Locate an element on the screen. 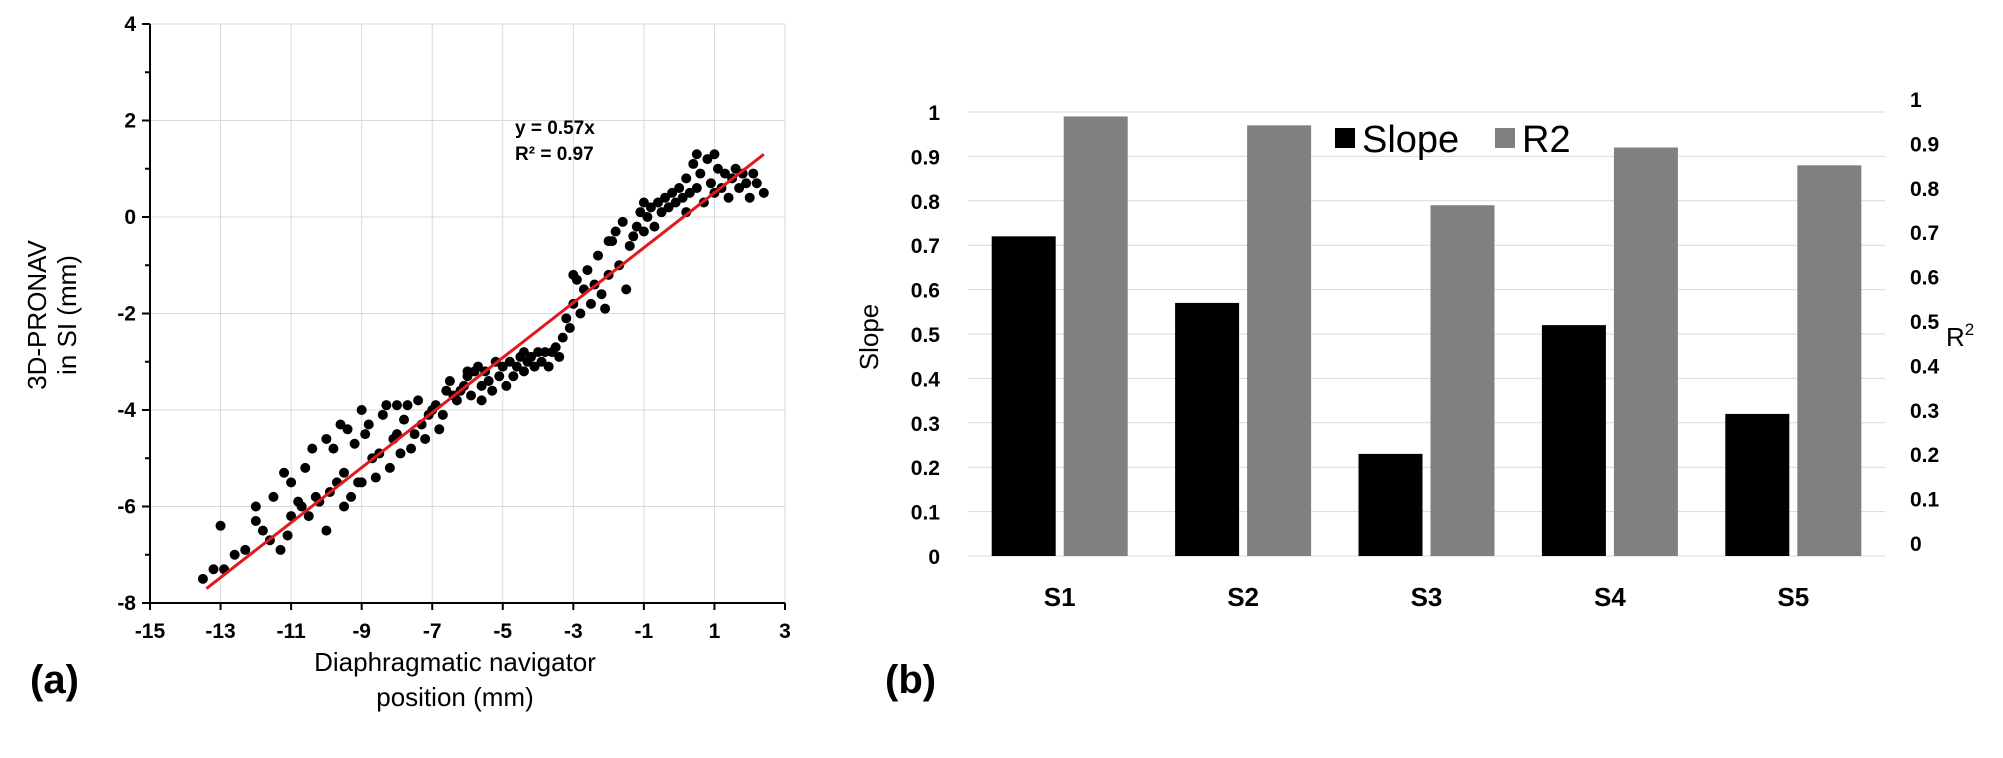 Image resolution: width=2003 pixels, height=758 pixels. bar-slope-s2 is located at coordinates (1207, 429).